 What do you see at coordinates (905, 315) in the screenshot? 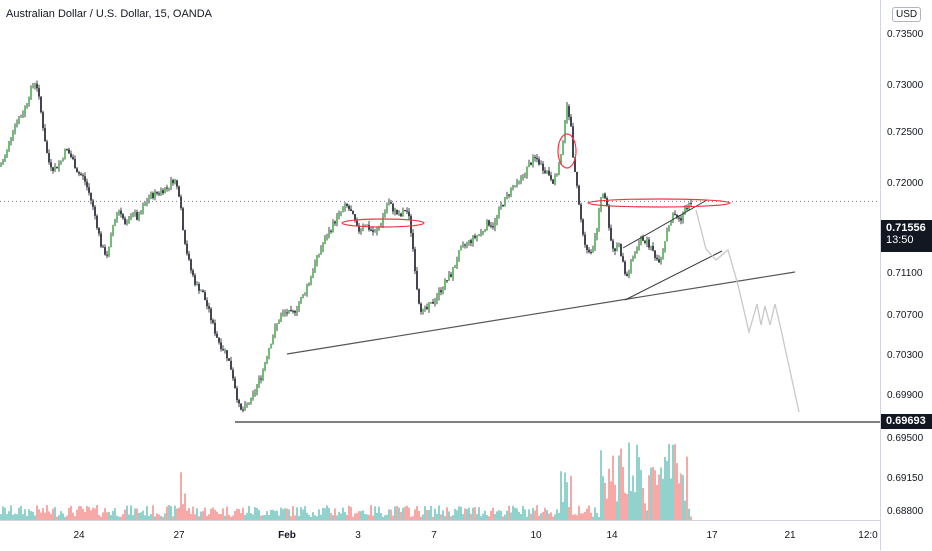
I see `y-tick-label: 0.70700` at bounding box center [905, 315].